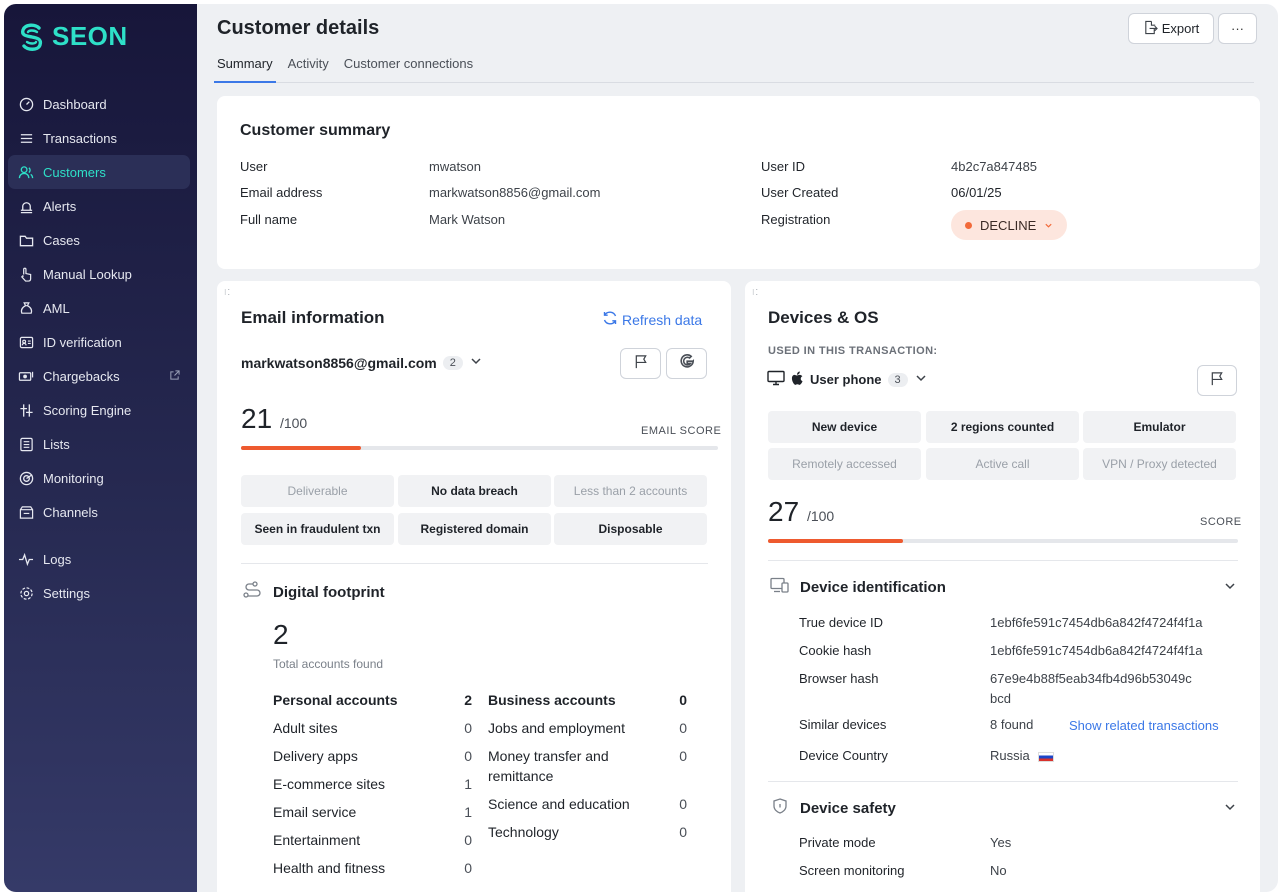 Image resolution: width=1280 pixels, height=894 pixels. What do you see at coordinates (1045, 756) in the screenshot?
I see `russia-flag-icon` at bounding box center [1045, 756].